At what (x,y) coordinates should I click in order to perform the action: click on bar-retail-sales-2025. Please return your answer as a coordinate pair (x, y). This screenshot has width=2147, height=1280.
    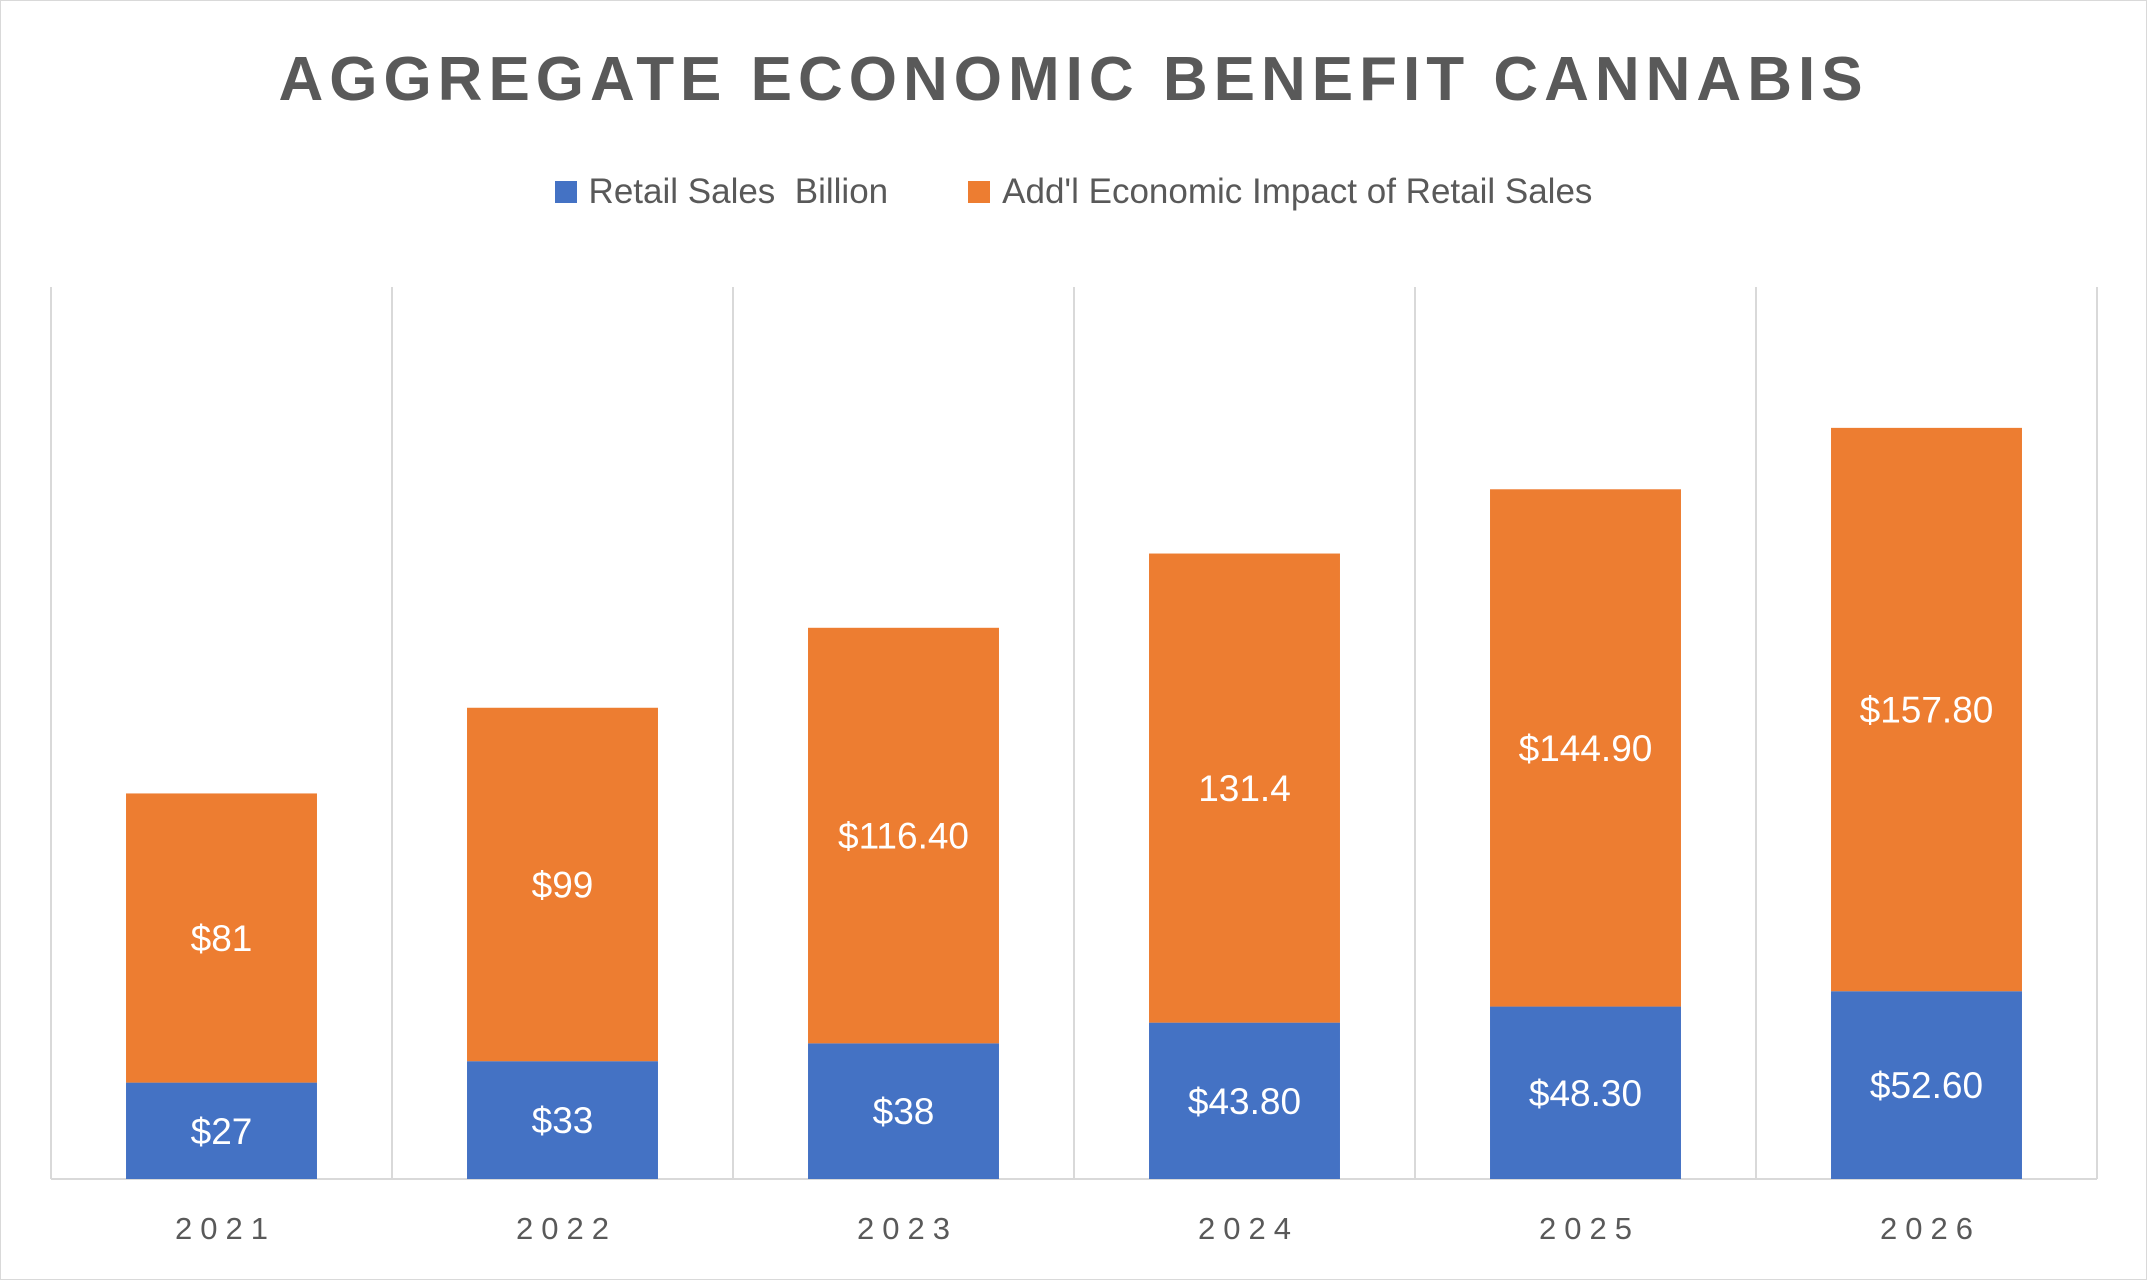
    Looking at the image, I should click on (1585, 1092).